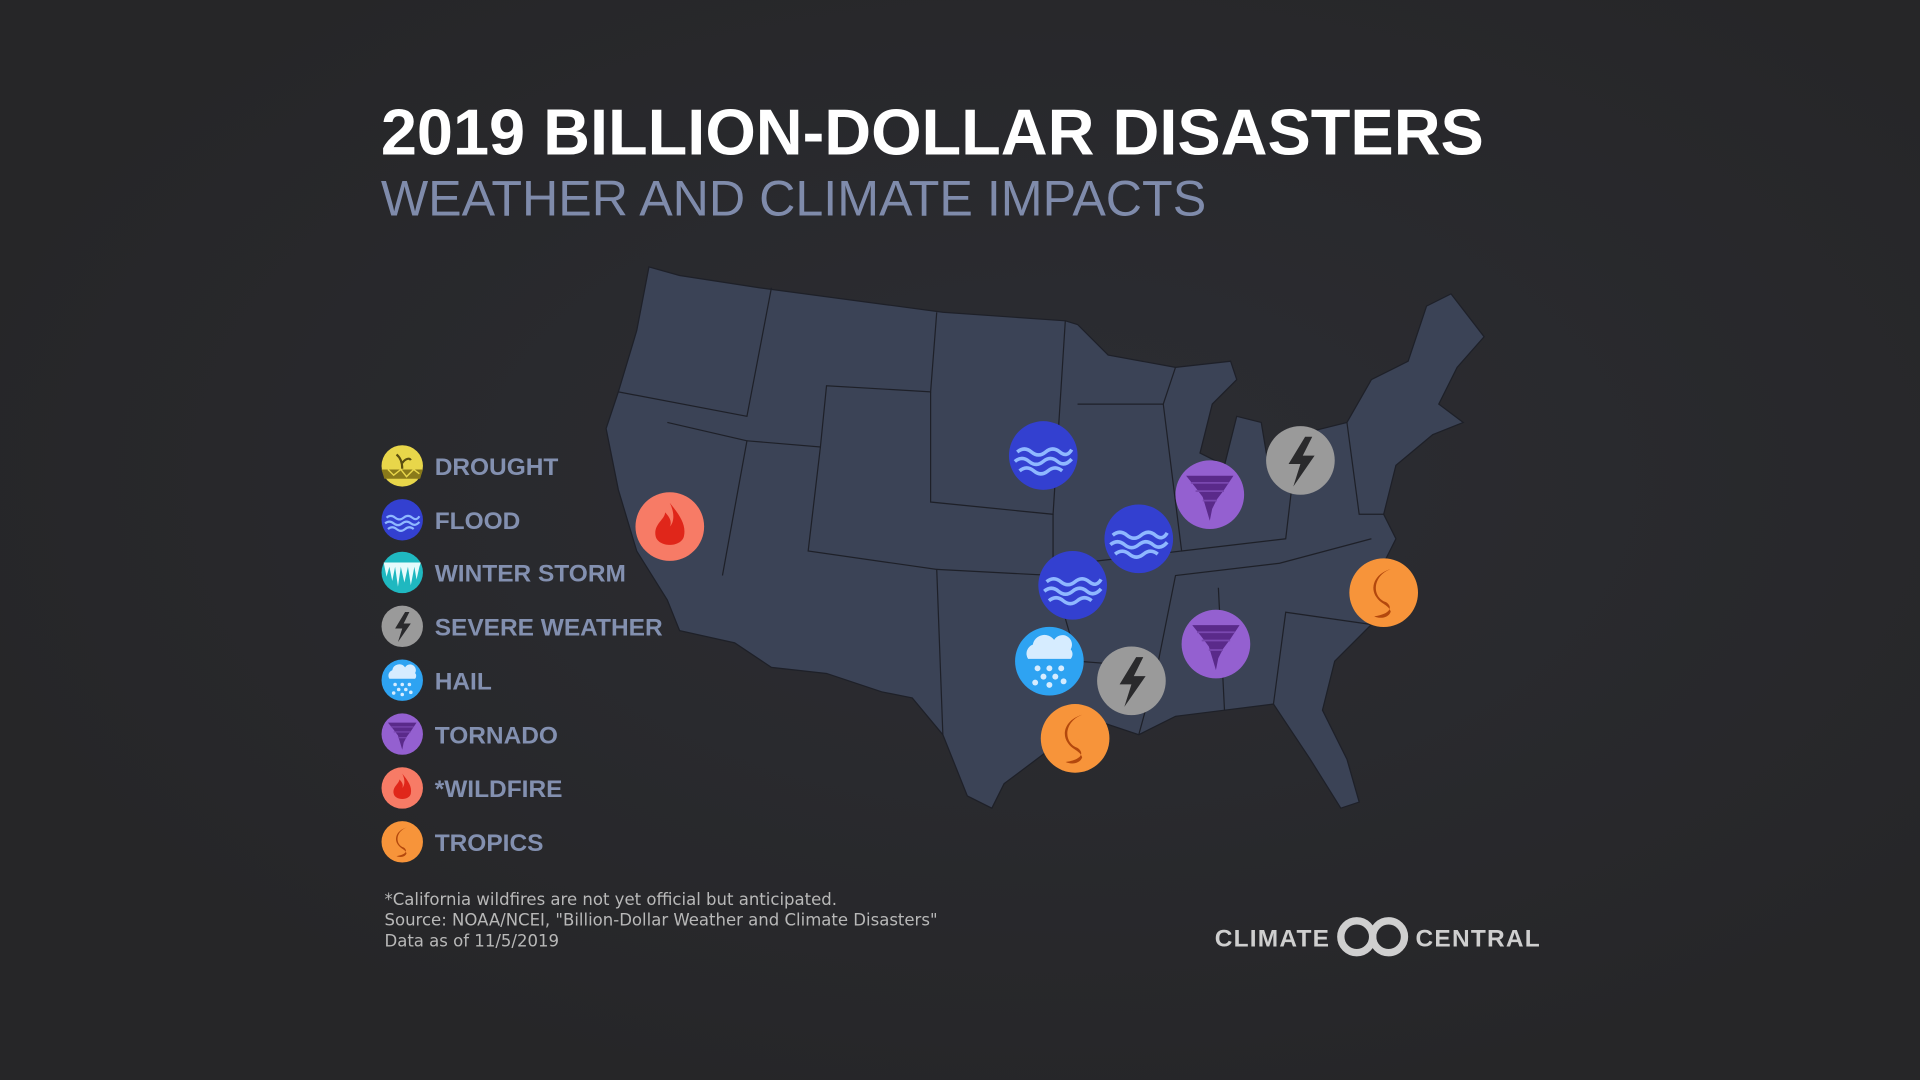 Image resolution: width=1920 pixels, height=1080 pixels. What do you see at coordinates (402, 788) in the screenshot?
I see `fire-icon` at bounding box center [402, 788].